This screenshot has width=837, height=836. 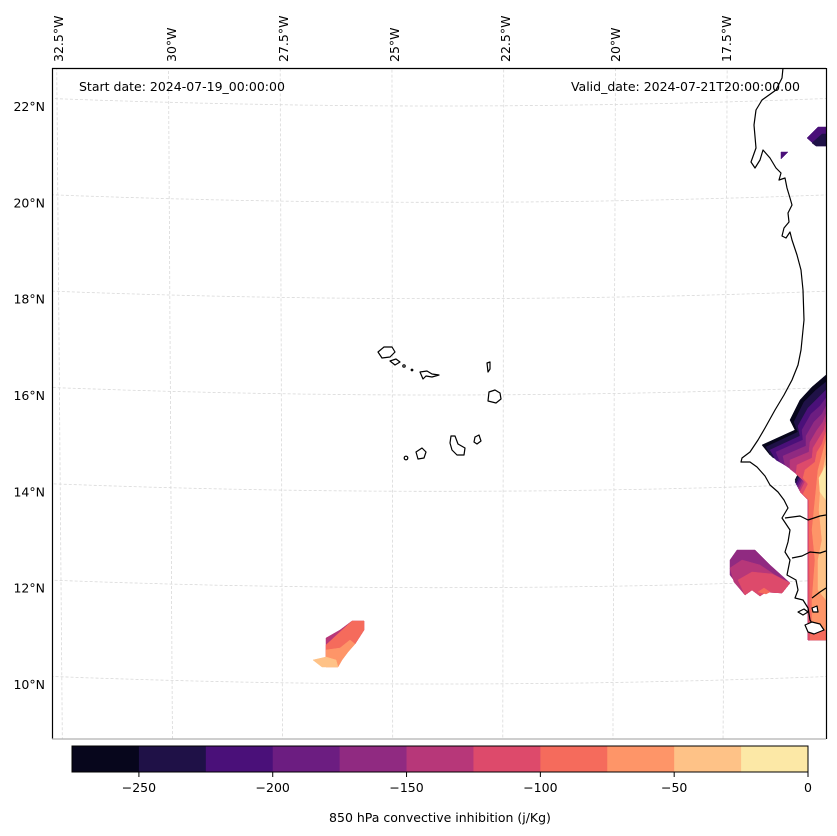 What do you see at coordinates (406, 458) in the screenshot?
I see `island-brava` at bounding box center [406, 458].